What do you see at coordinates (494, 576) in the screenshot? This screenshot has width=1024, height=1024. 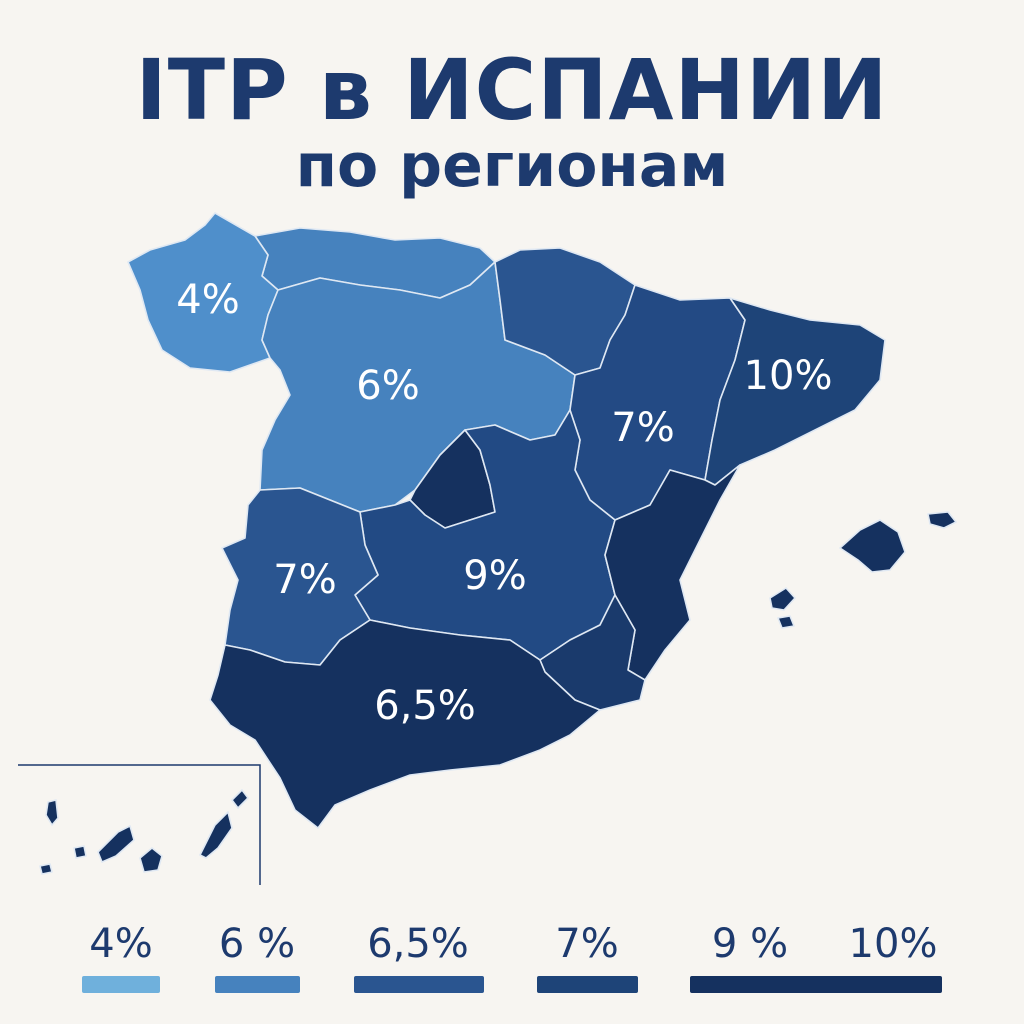 I see `label-castilla-mancha: 9%` at bounding box center [494, 576].